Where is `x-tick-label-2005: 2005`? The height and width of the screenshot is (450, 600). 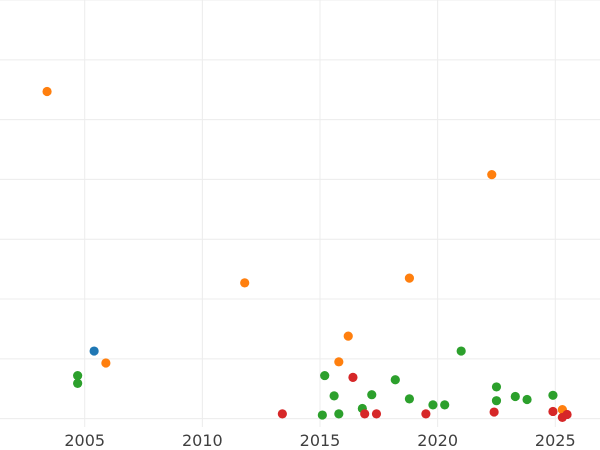 x-tick-label-2005: 2005 is located at coordinates (84, 440).